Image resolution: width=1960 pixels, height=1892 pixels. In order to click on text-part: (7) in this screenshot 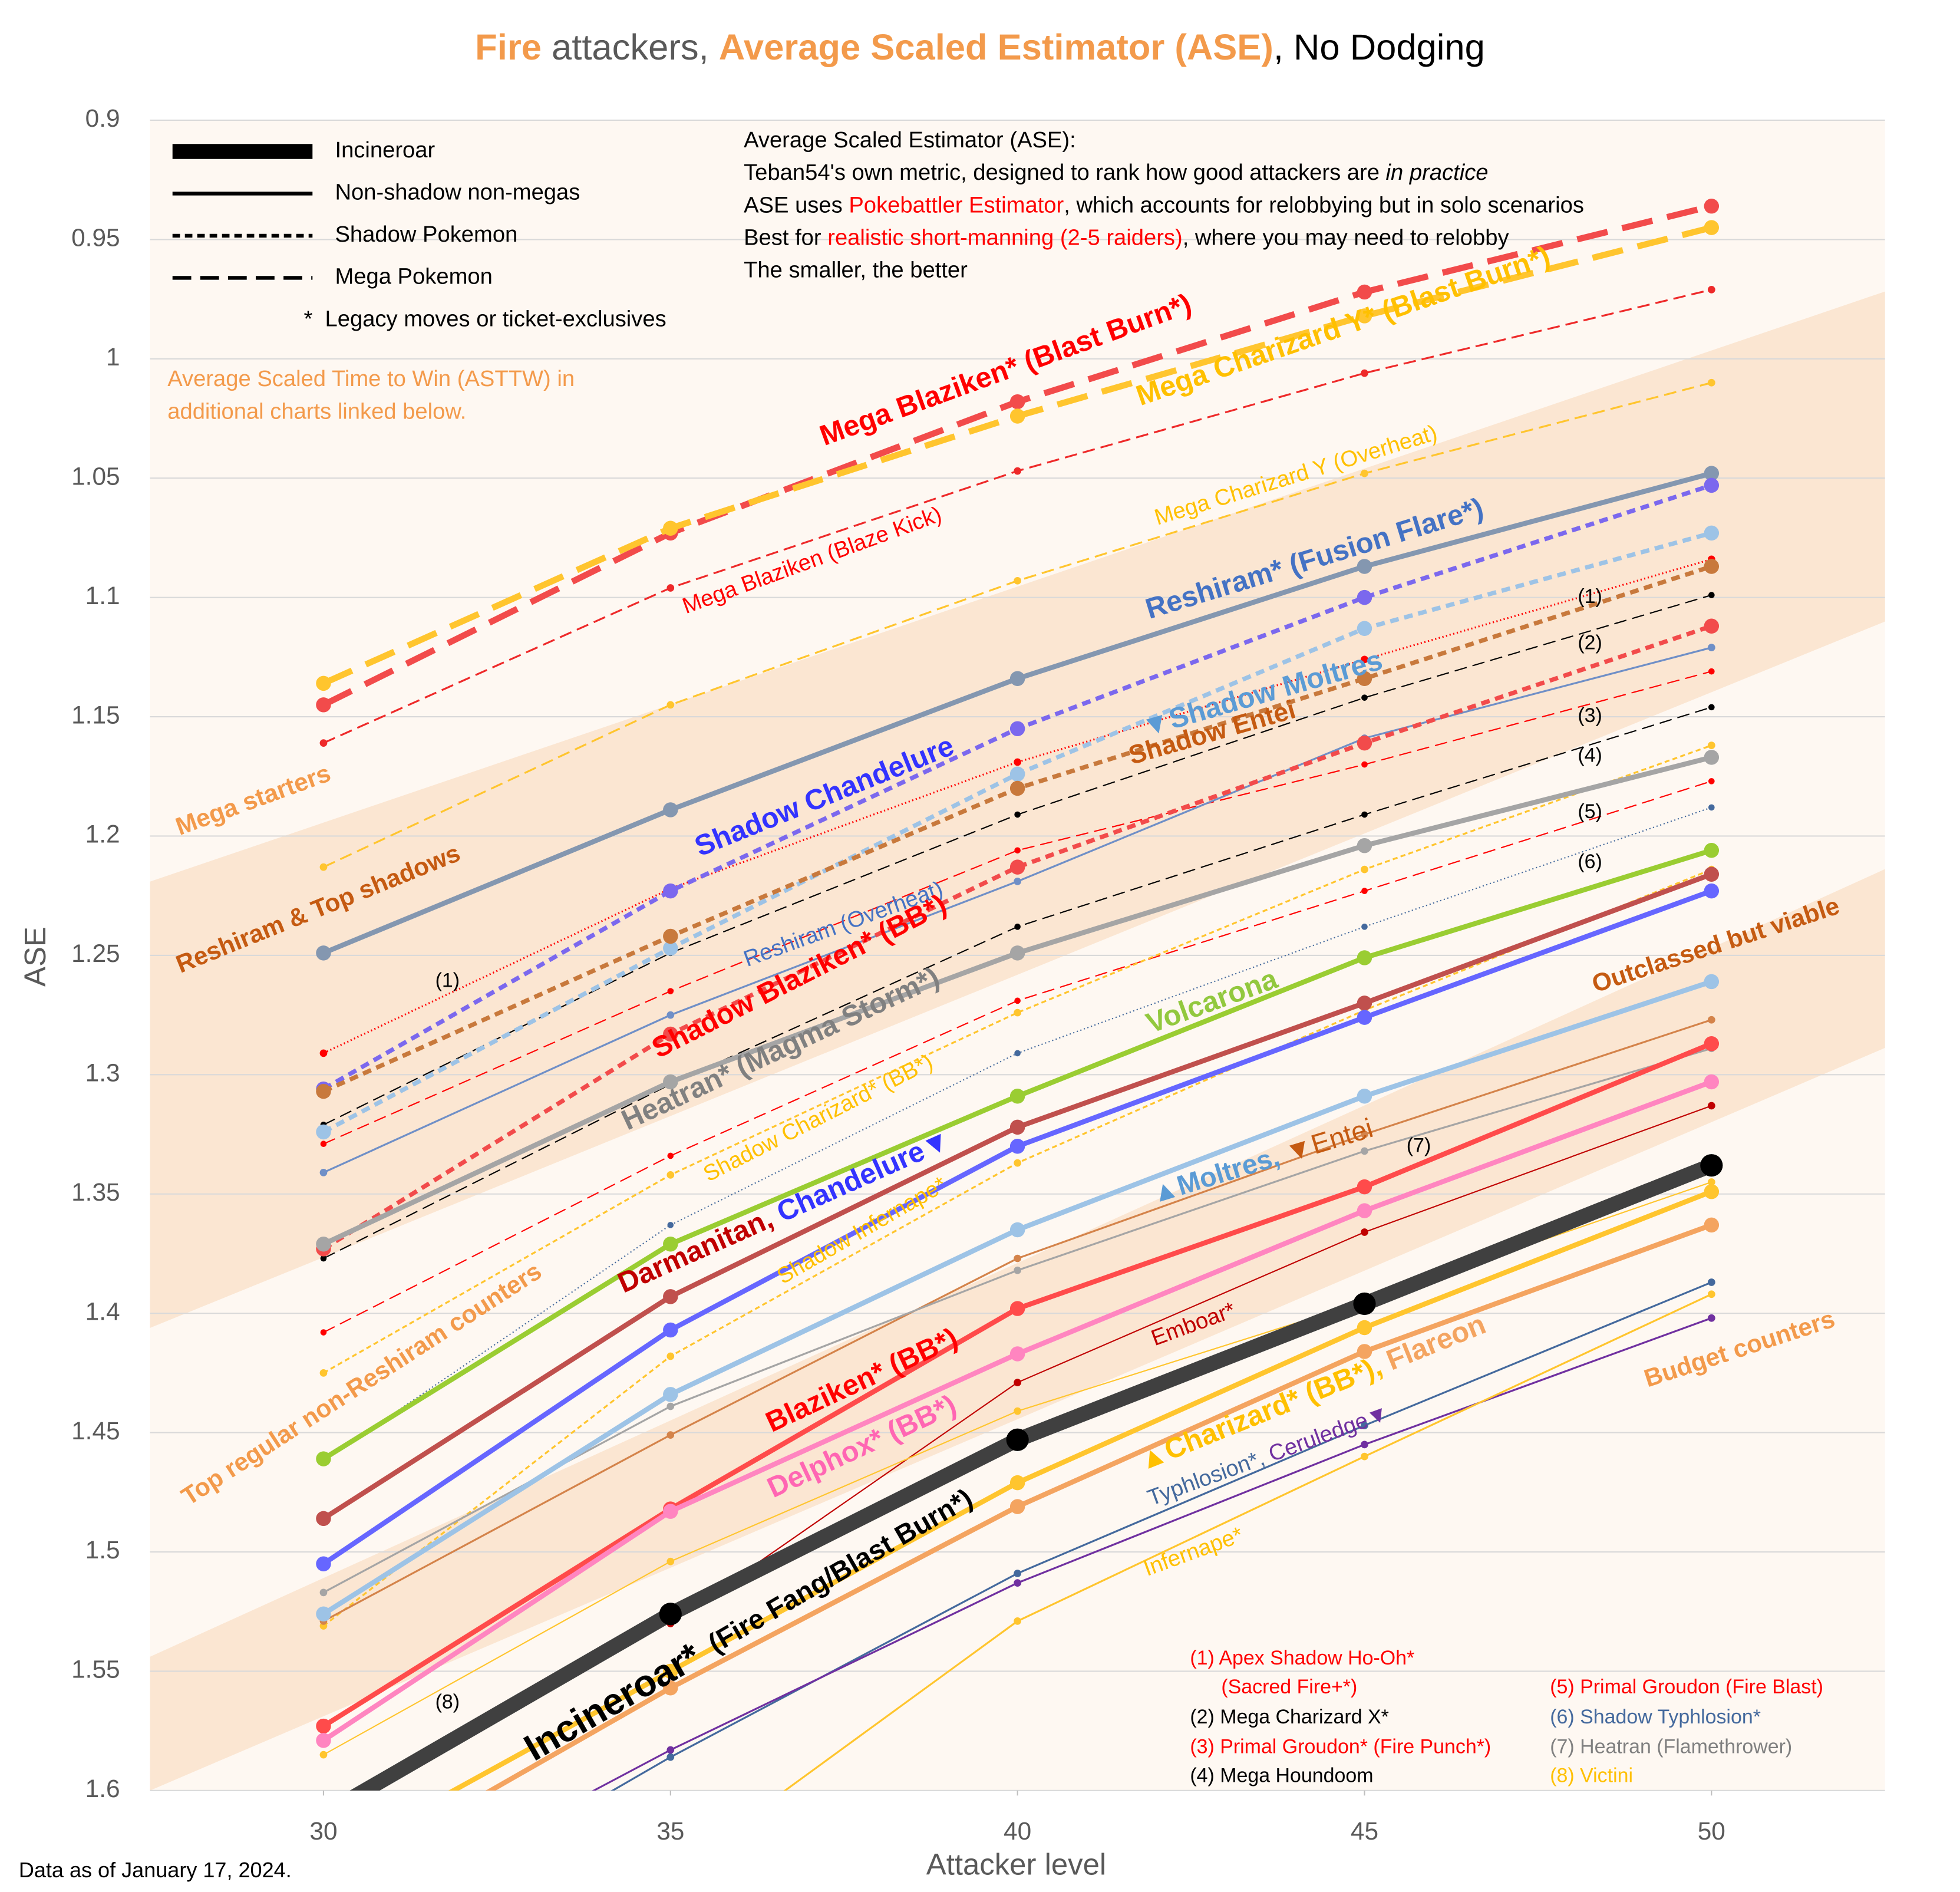, I will do `click(1419, 1145)`.